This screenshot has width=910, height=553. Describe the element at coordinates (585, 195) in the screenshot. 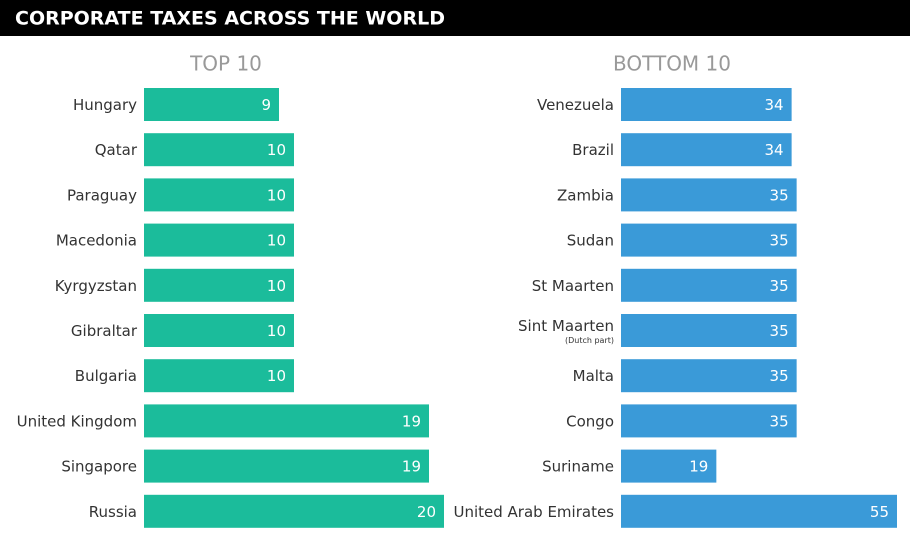

I see `category-label: Zambia` at that location.